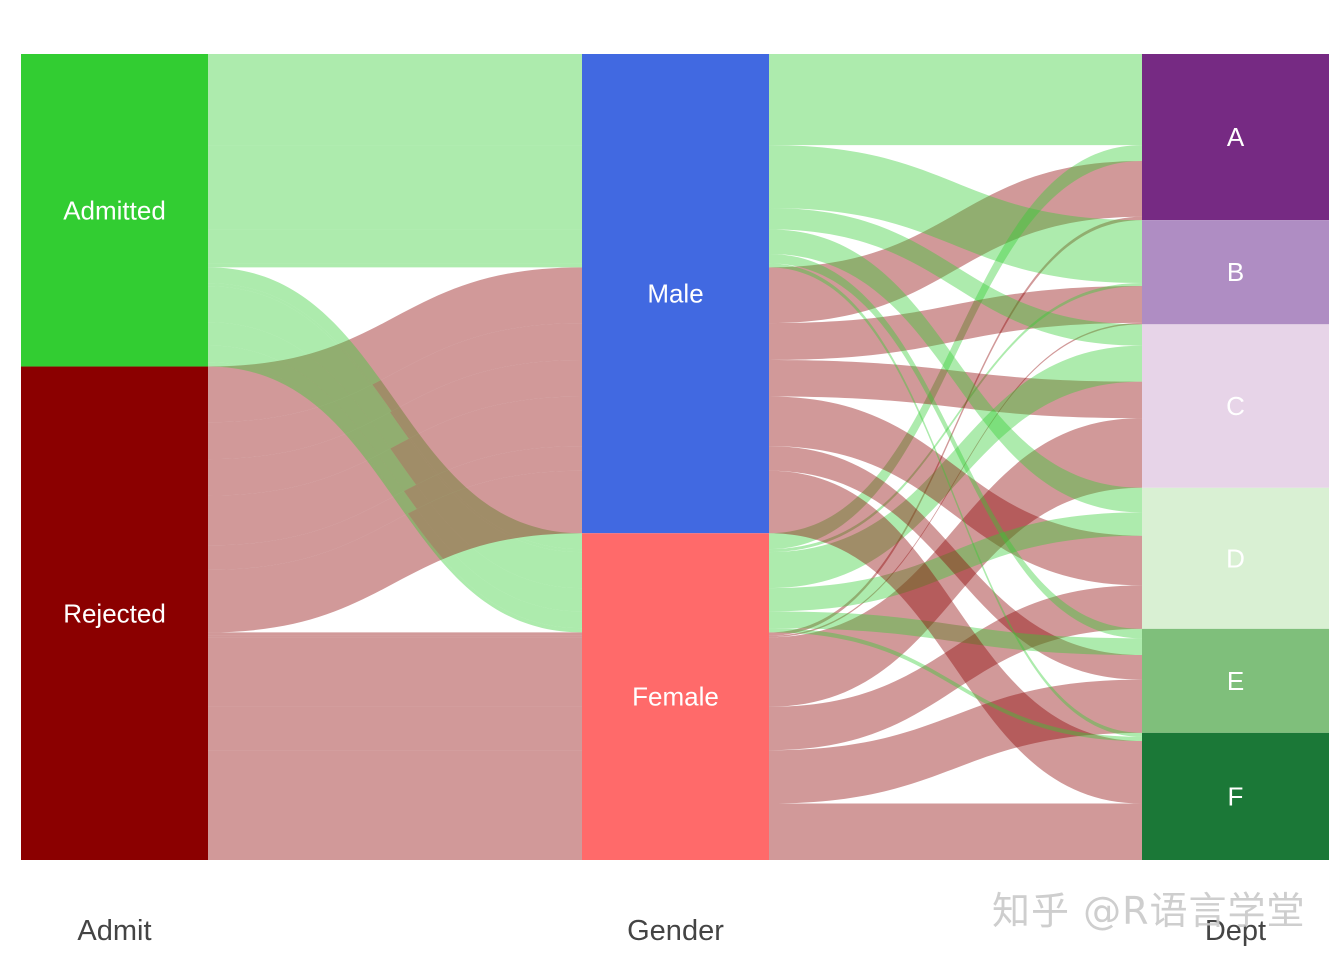  Describe the element at coordinates (955, 277) in the screenshot. I see `flow-admitted-male-c-seg2` at that location.